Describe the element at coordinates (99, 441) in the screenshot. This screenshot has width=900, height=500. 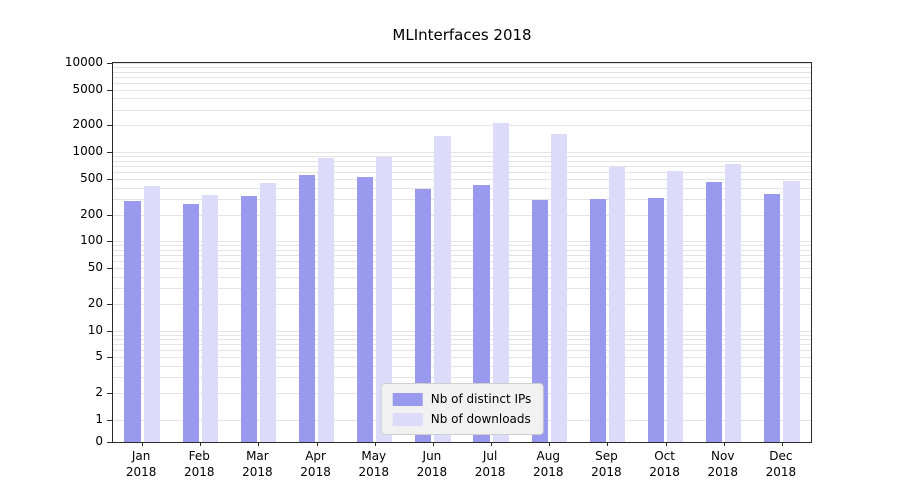
I see `y-tick-label: 0` at that location.